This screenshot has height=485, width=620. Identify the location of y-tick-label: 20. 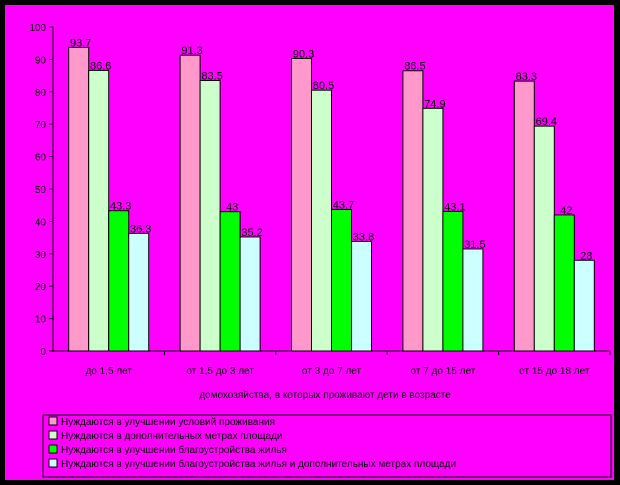
(41, 287).